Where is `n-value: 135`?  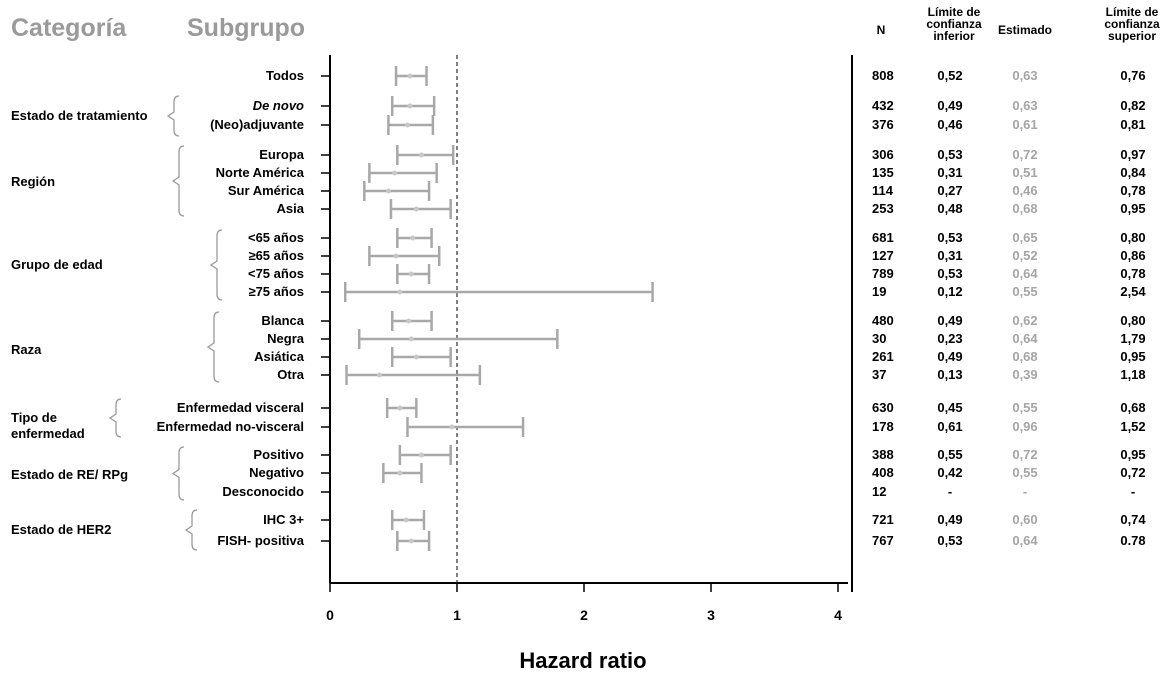 n-value: 135 is located at coordinates (883, 172).